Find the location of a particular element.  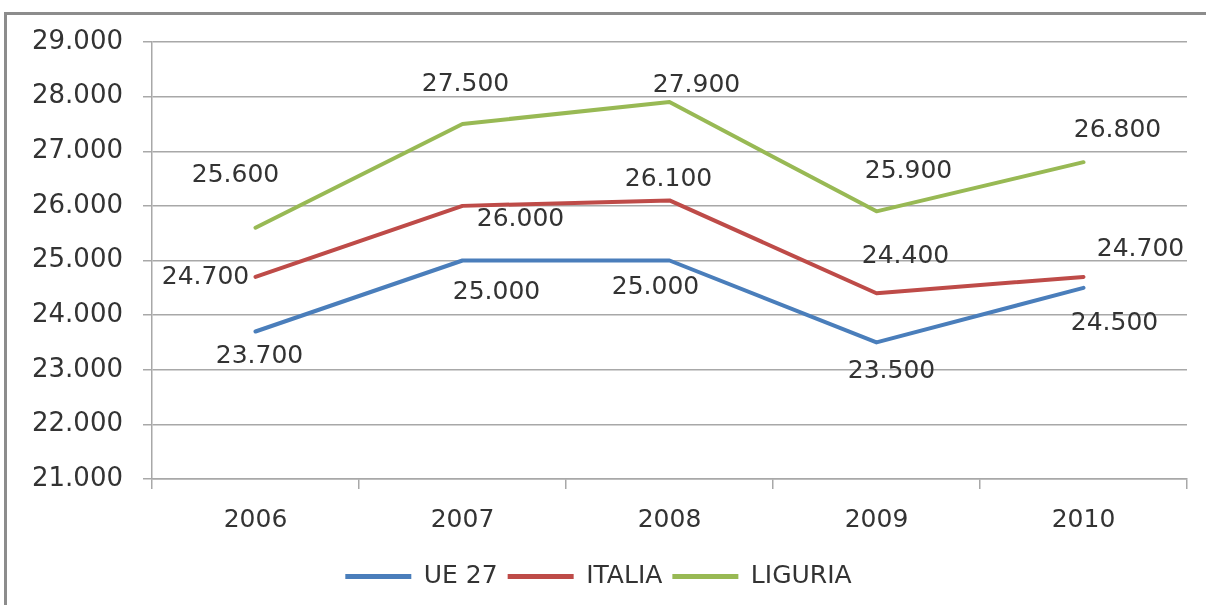

y-tick-label: 21.000 is located at coordinates (77, 476).